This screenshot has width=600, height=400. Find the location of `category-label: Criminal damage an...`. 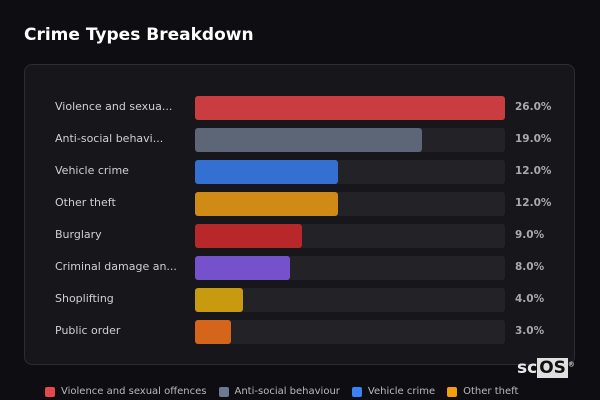

category-label: Criminal damage an... is located at coordinates (116, 266).